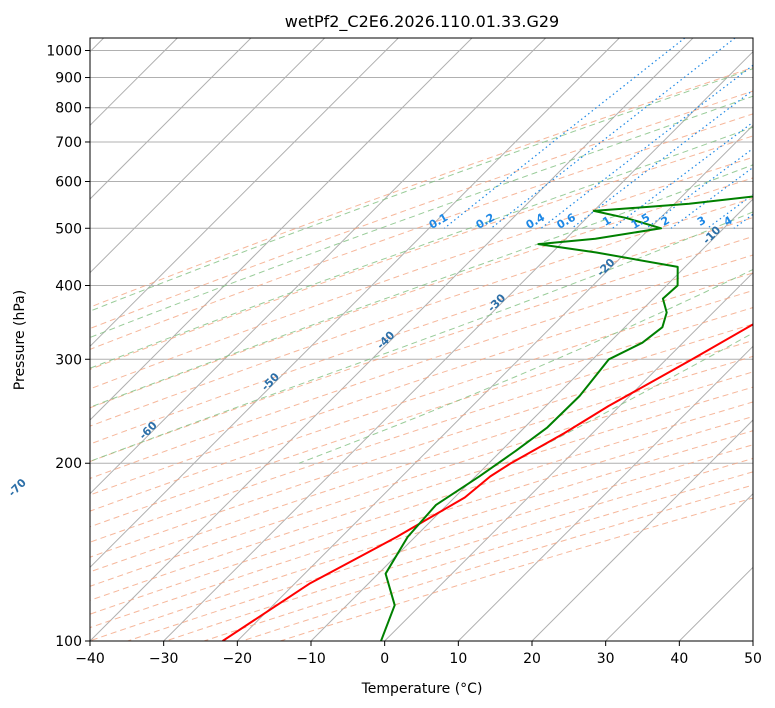  I want to click on x-tick-label: −30, so click(164, 659).